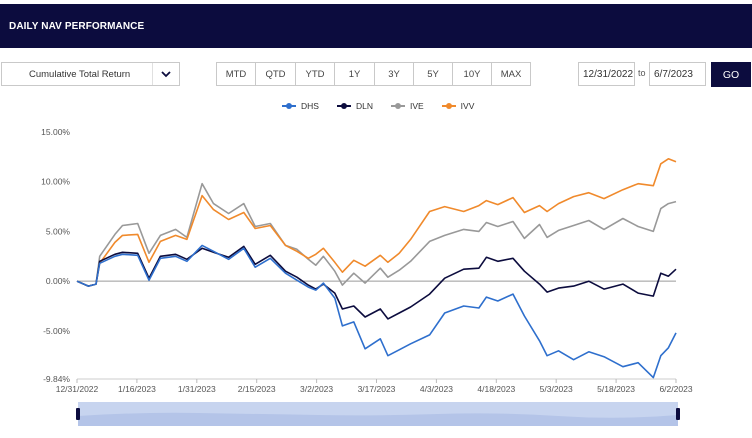  Describe the element at coordinates (433, 74) in the screenshot. I see `range-button-5y: 5Y` at that location.